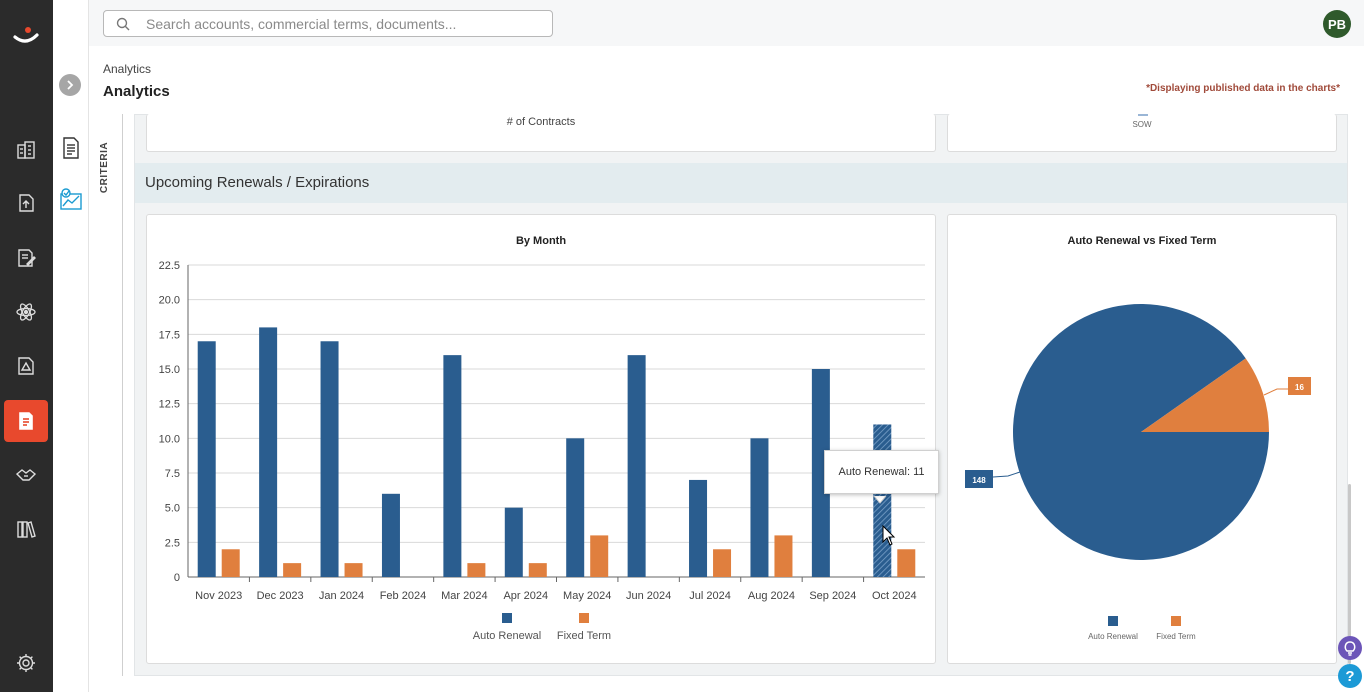  I want to click on nav-partners, so click(26, 475).